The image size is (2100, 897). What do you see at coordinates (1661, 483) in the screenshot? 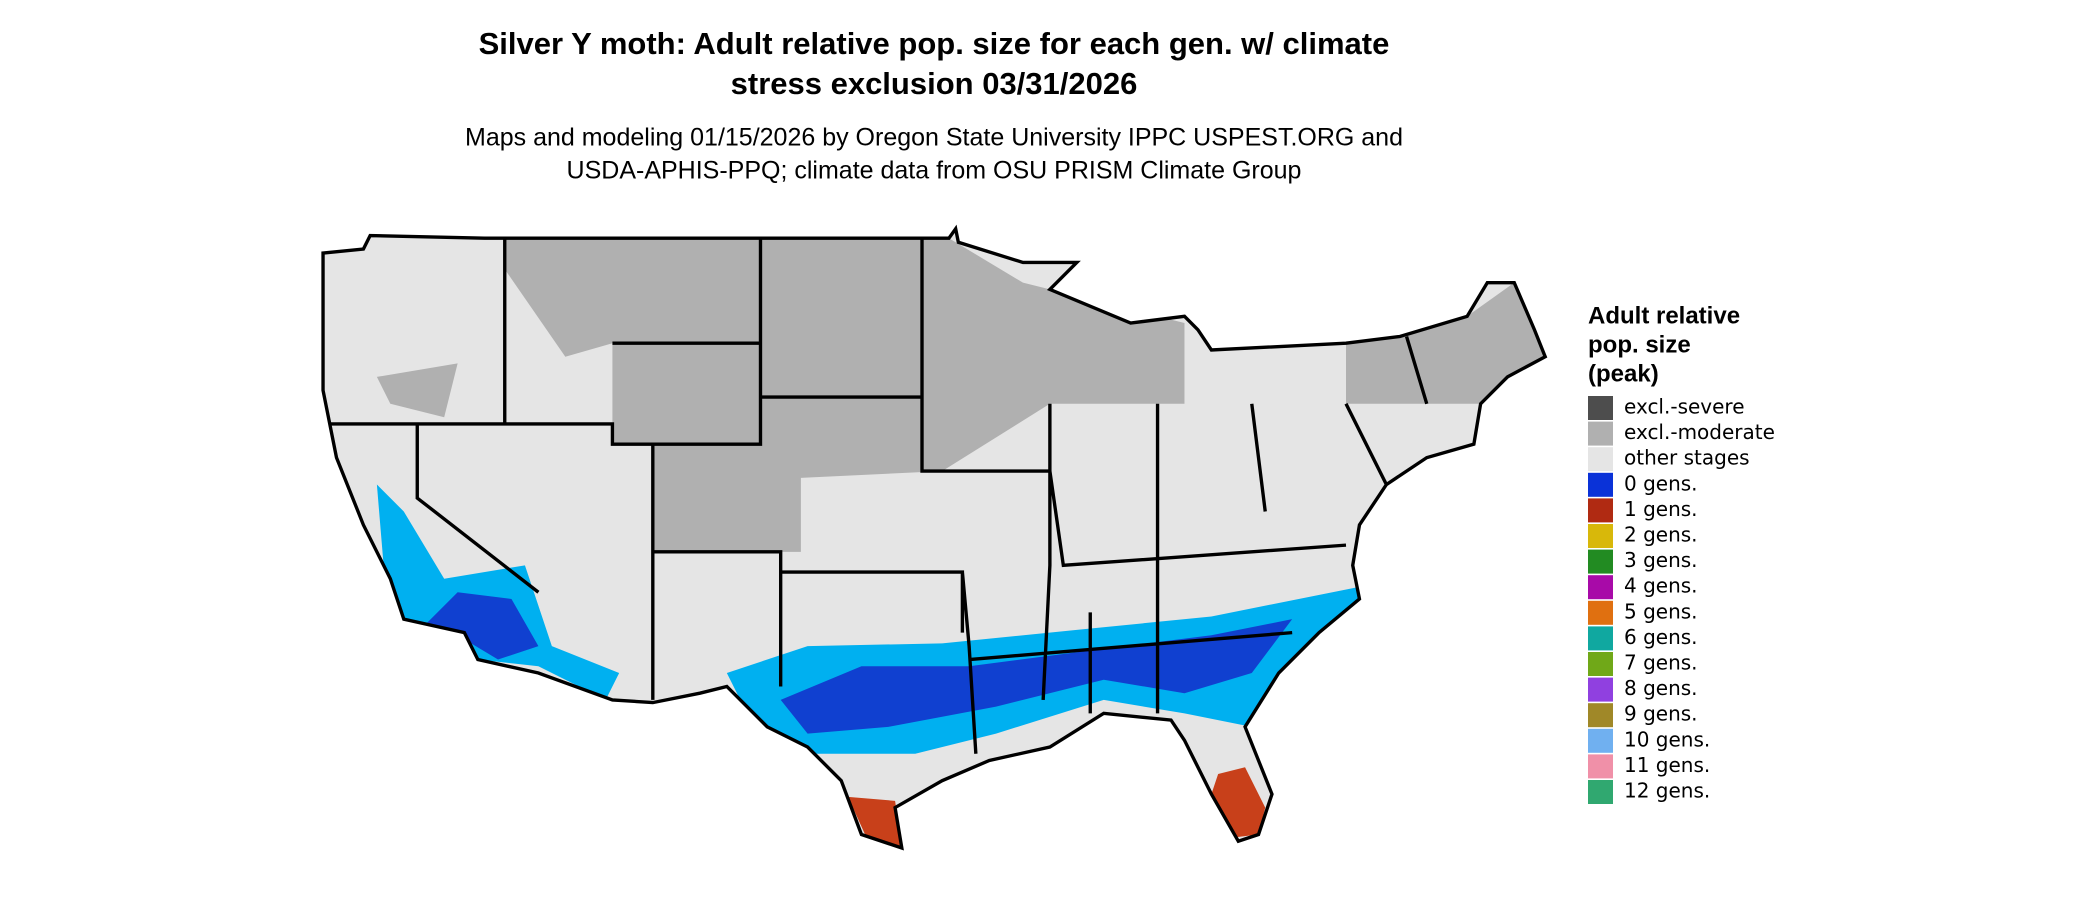
I see `legend-label: 0 gens.` at bounding box center [1661, 483].